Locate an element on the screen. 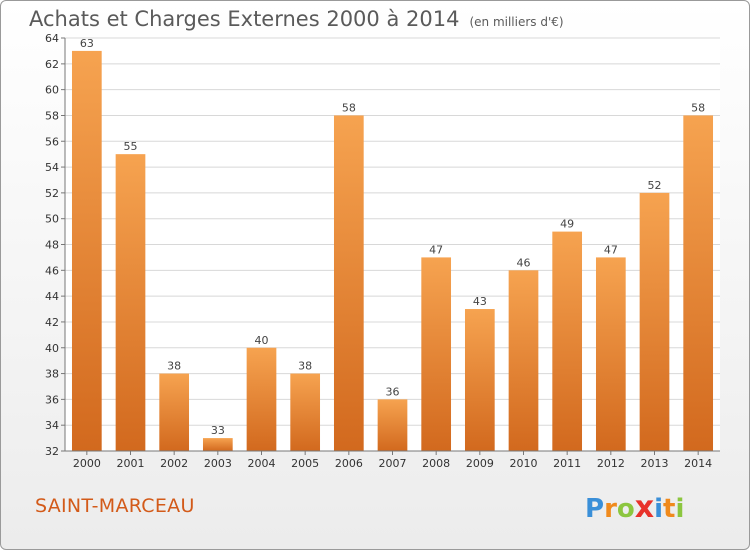 The width and height of the screenshot is (750, 550). y-tick-label: 32 is located at coordinates (52, 451).